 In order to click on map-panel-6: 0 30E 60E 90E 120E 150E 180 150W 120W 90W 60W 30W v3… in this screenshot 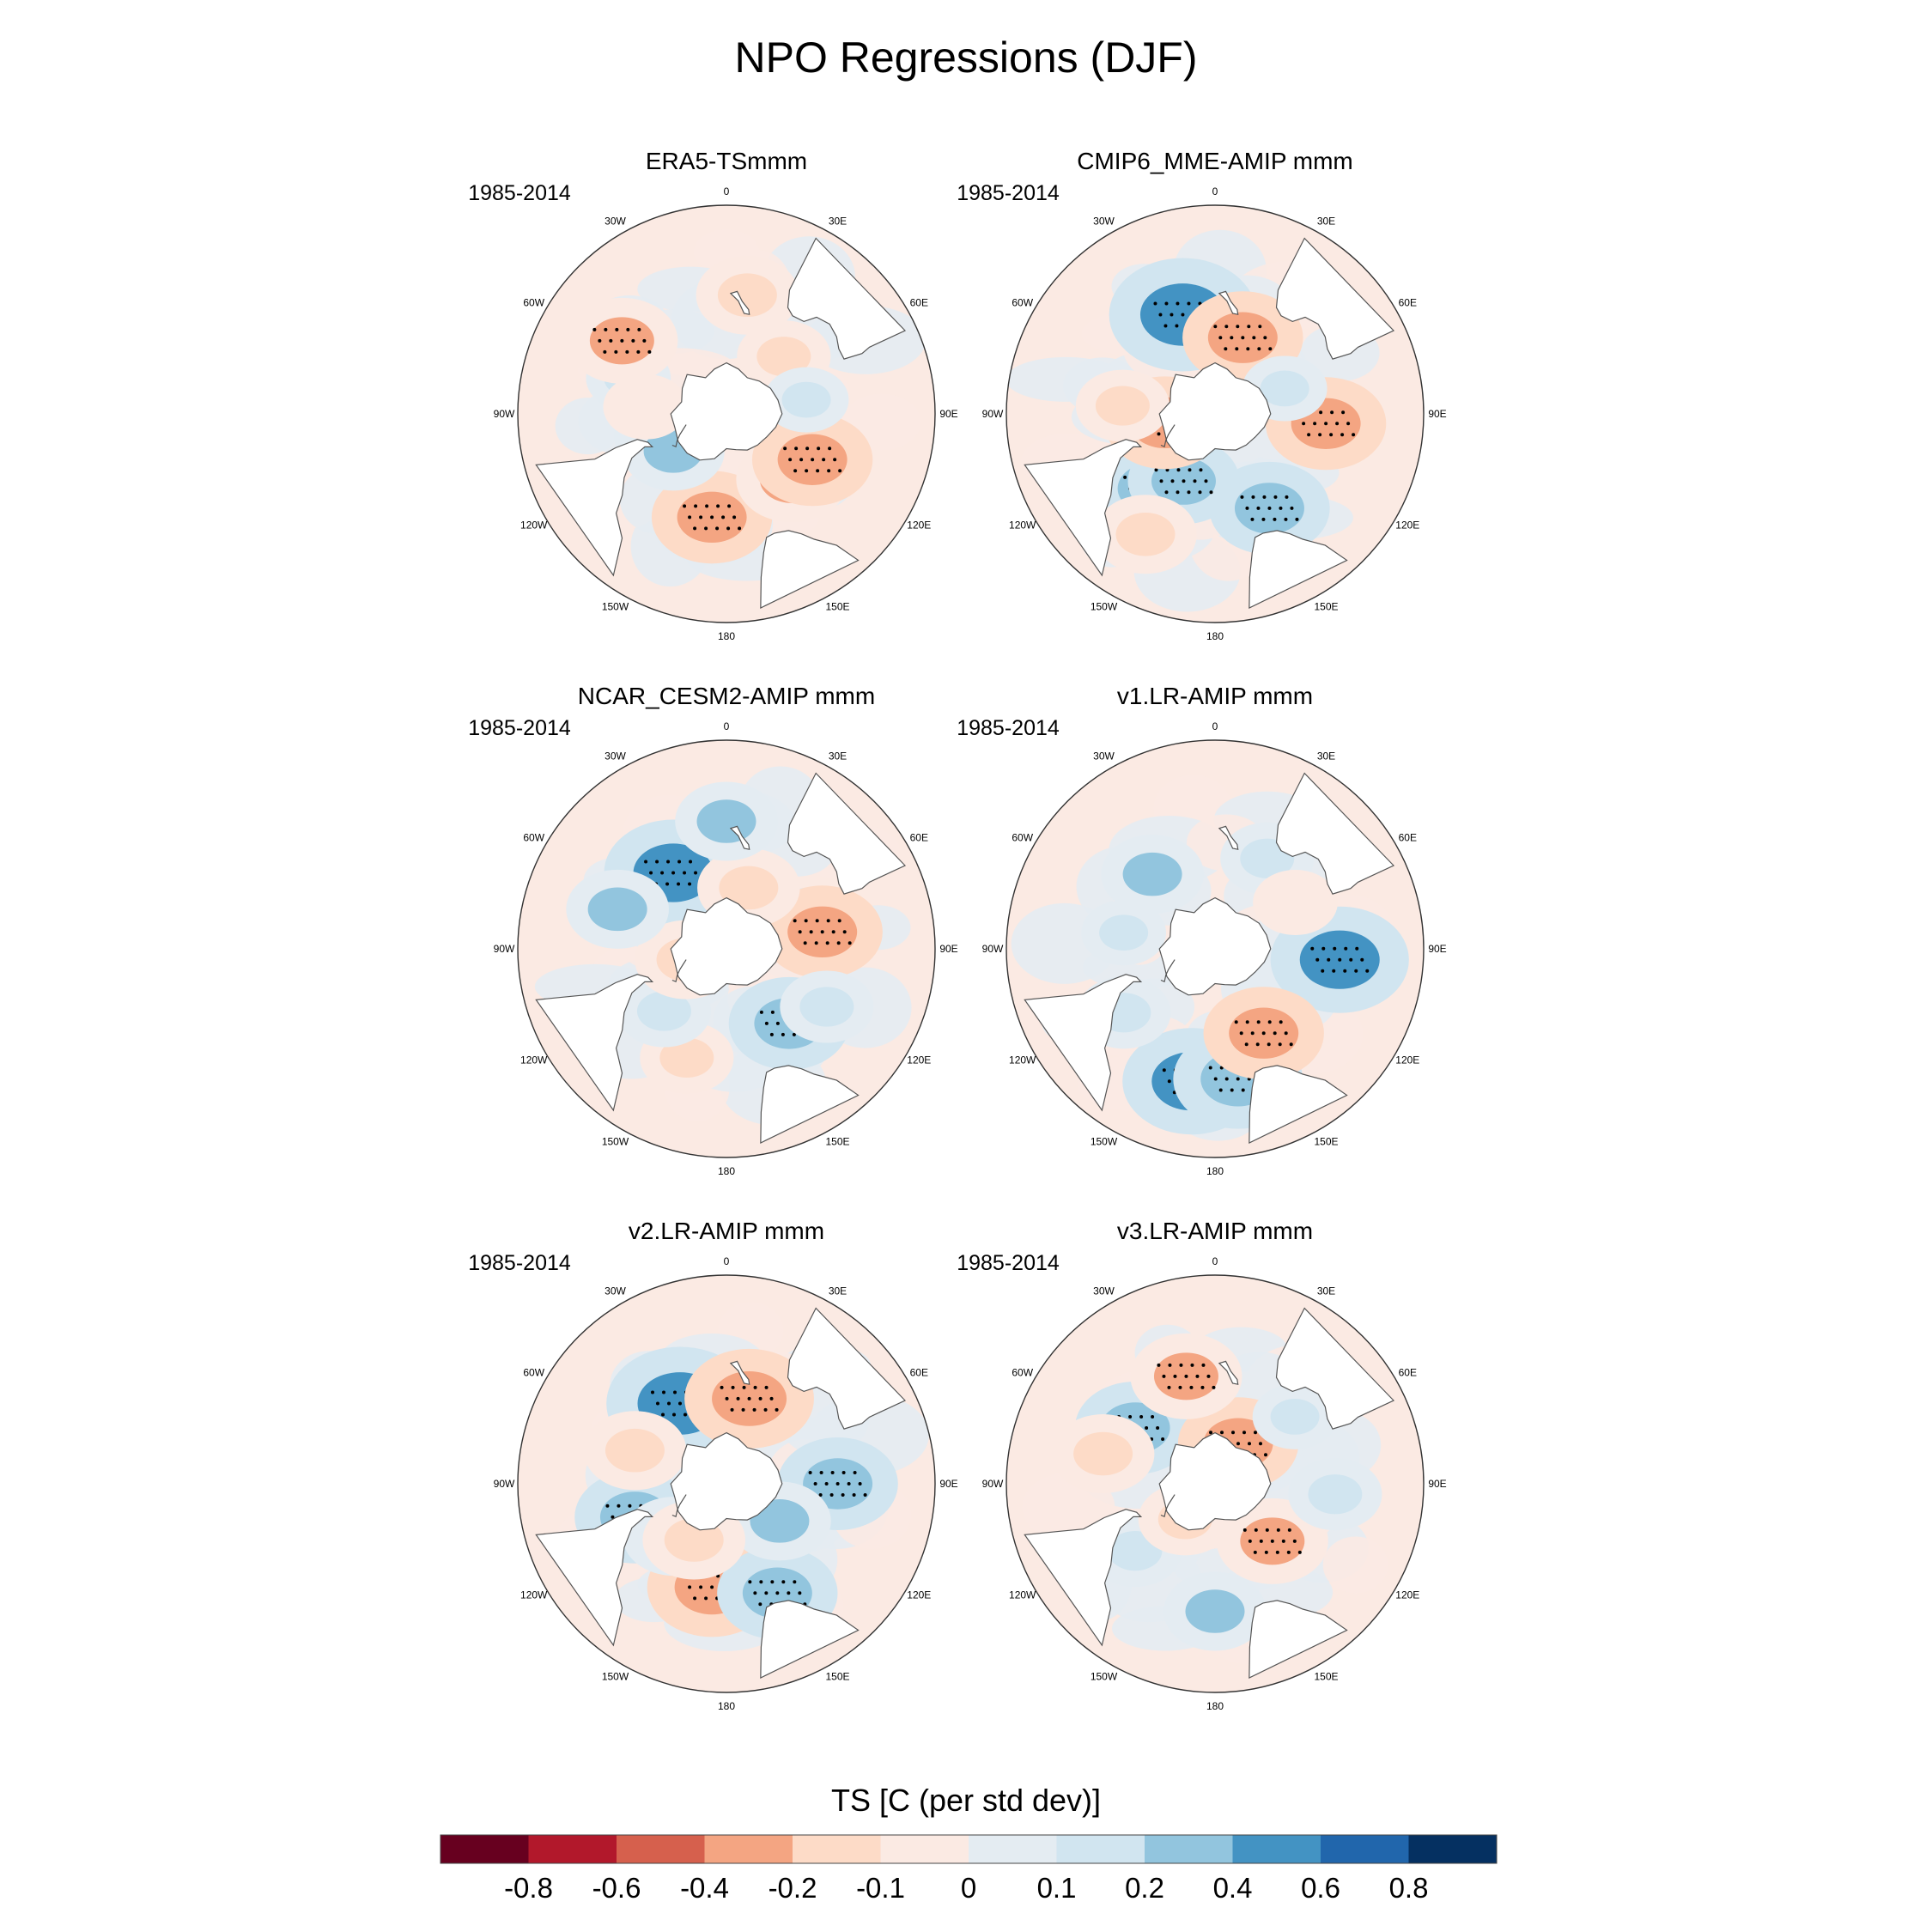, I will do `click(1202, 1465)`.